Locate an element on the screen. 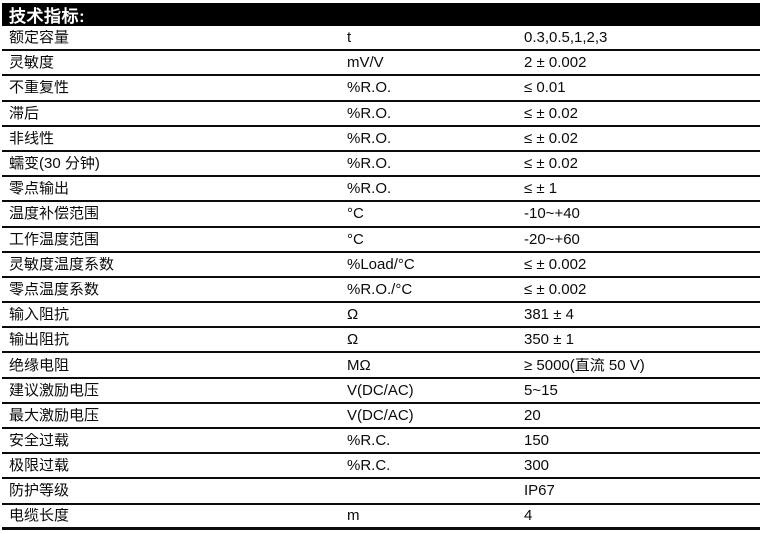 This screenshot has height=534, width=774. spec-unit: m is located at coordinates (353, 516).